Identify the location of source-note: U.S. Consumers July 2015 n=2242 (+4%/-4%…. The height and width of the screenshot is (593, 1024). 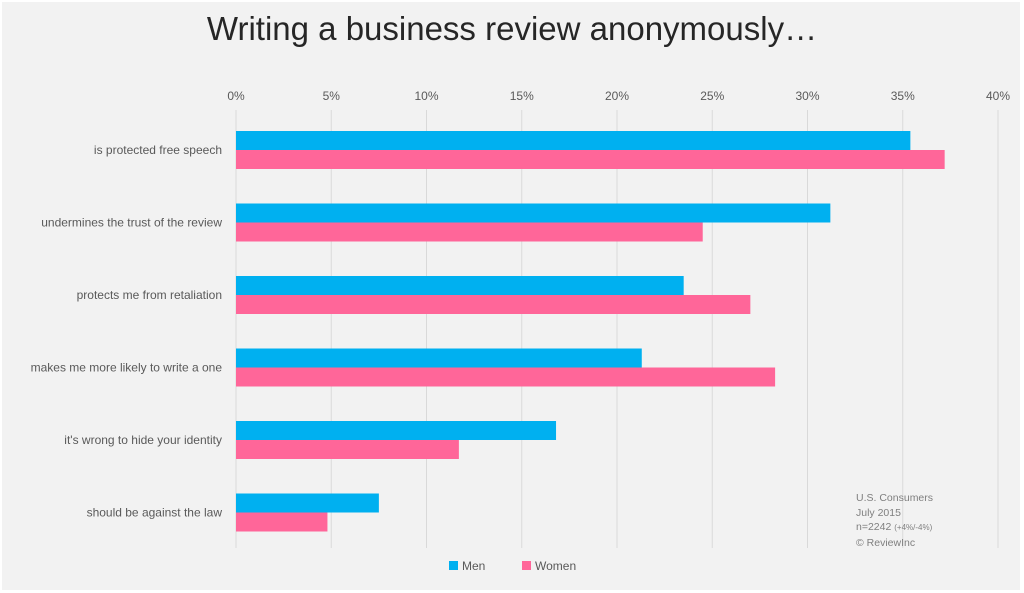
(894, 520).